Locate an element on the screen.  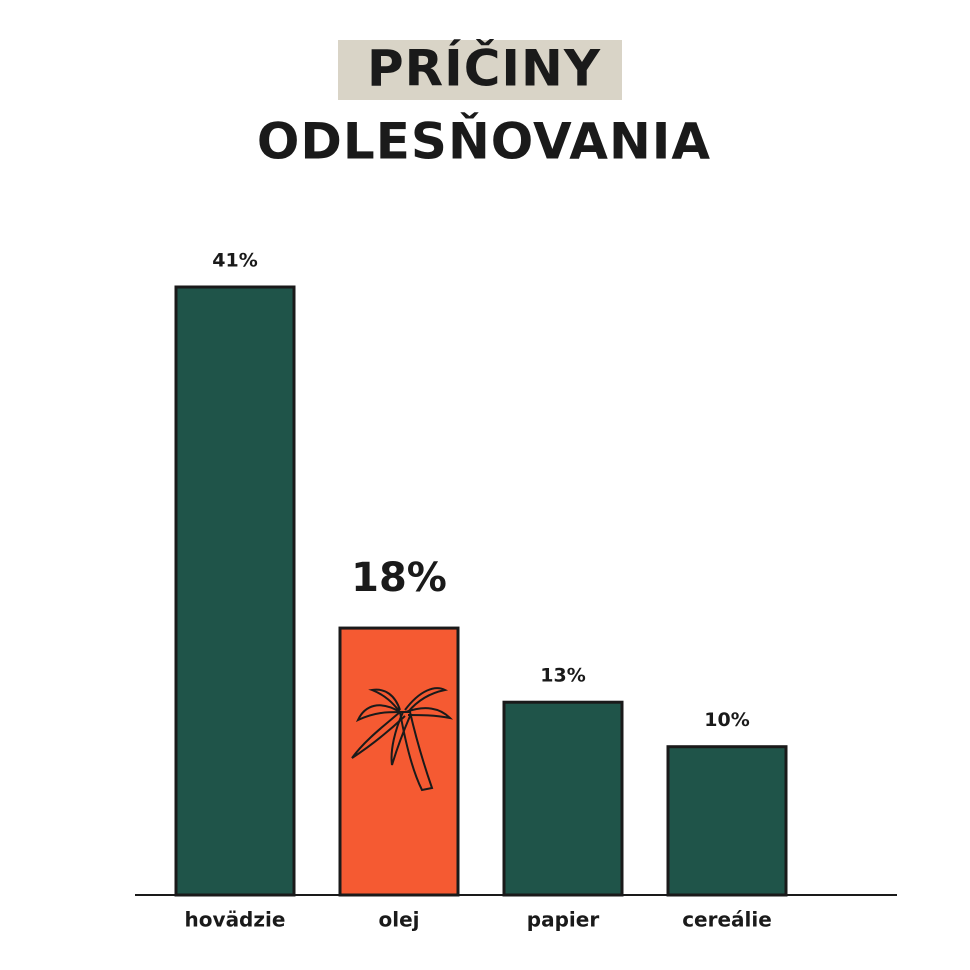
x-tick-label: papier is located at coordinates (563, 920).